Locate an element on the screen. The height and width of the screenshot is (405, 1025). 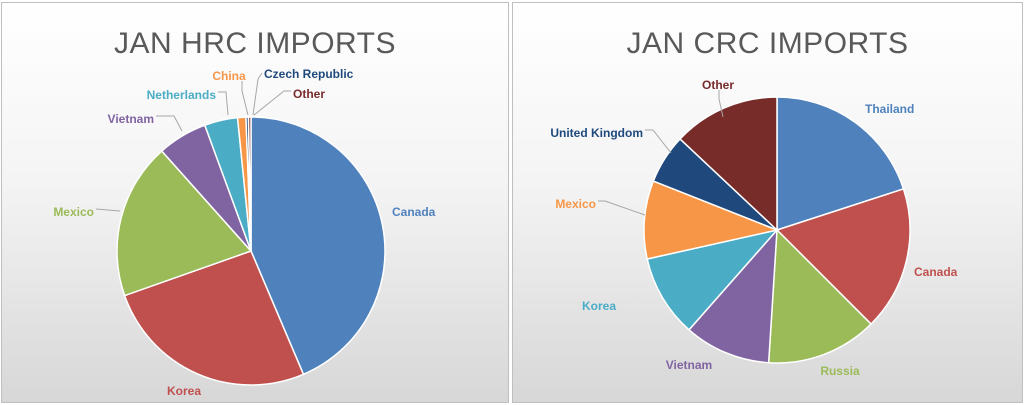
crc-slice-korea is located at coordinates (713, 279).